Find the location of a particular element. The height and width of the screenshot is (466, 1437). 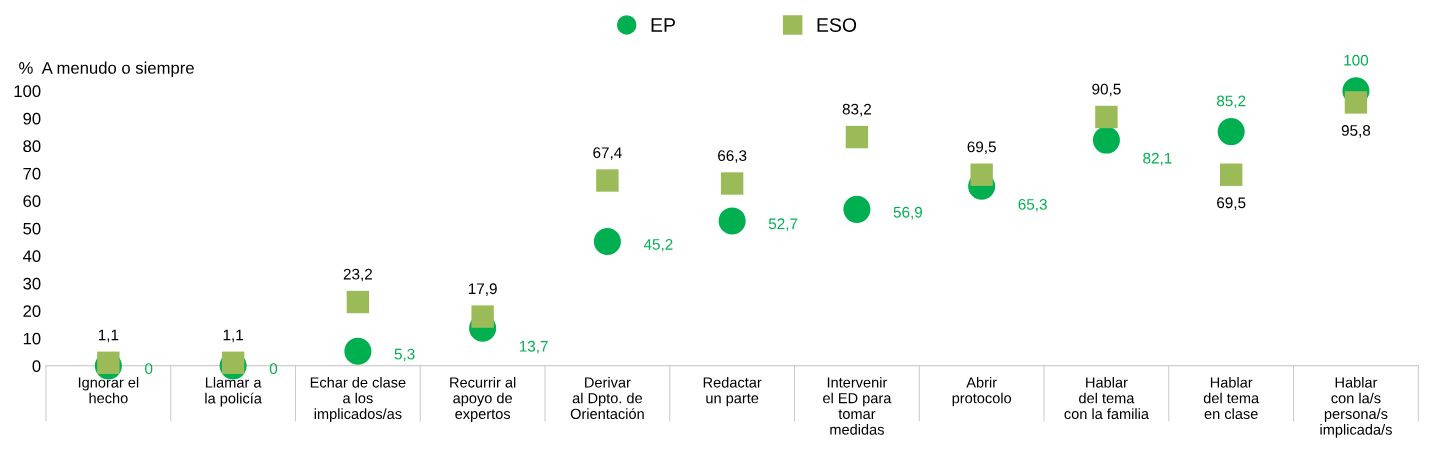

data-label: 17,9 is located at coordinates (482, 289).